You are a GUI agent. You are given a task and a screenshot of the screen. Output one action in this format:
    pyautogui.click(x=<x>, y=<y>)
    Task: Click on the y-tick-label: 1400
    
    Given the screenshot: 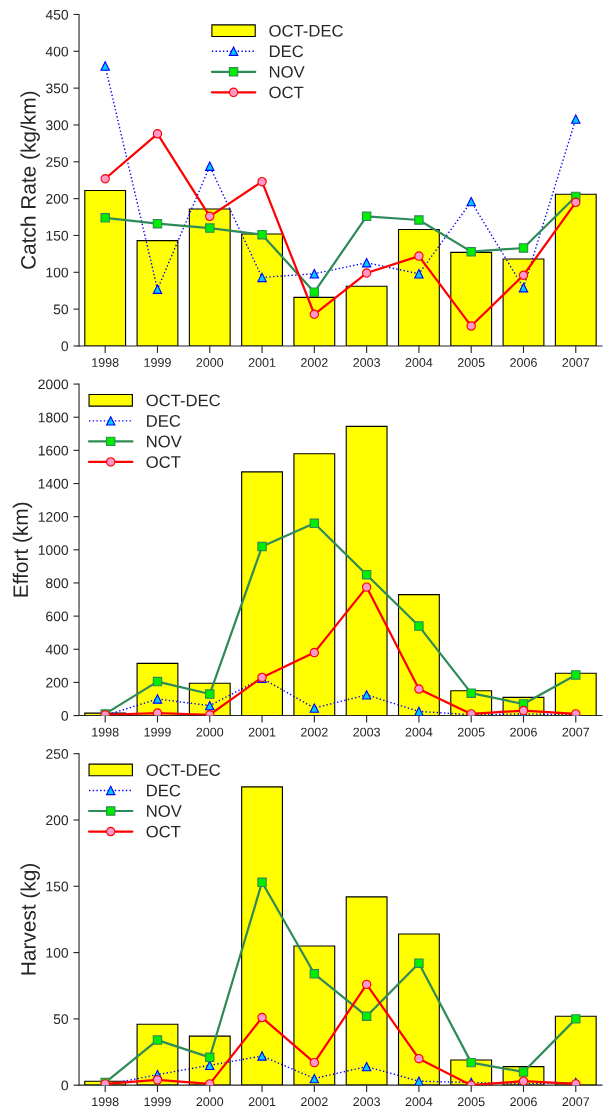 What is the action you would take?
    pyautogui.click(x=53, y=483)
    